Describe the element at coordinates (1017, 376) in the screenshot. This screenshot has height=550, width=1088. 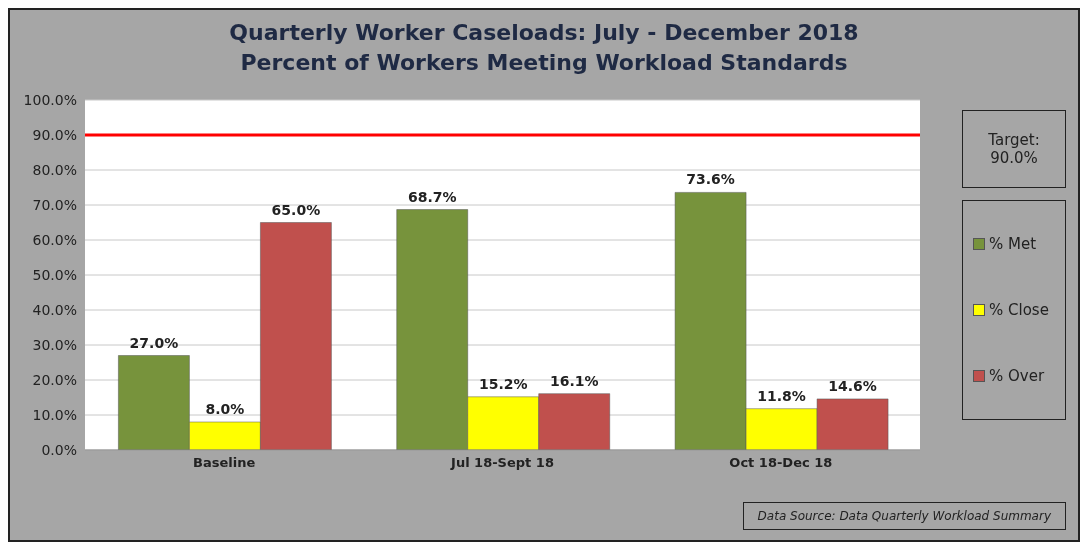
I see `legend-label: % Over` at that location.